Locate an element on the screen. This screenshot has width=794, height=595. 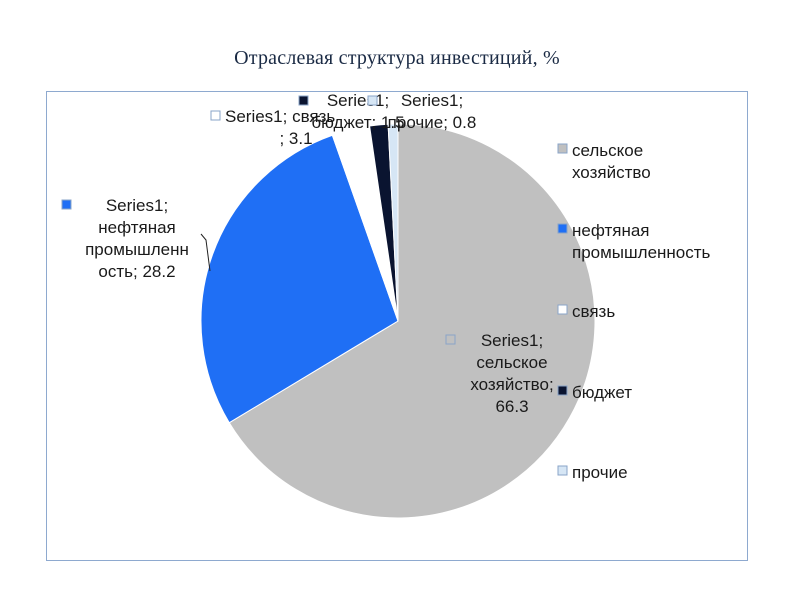
data-label-нефтяная-промышленность: нефтяная is located at coordinates (137, 227).